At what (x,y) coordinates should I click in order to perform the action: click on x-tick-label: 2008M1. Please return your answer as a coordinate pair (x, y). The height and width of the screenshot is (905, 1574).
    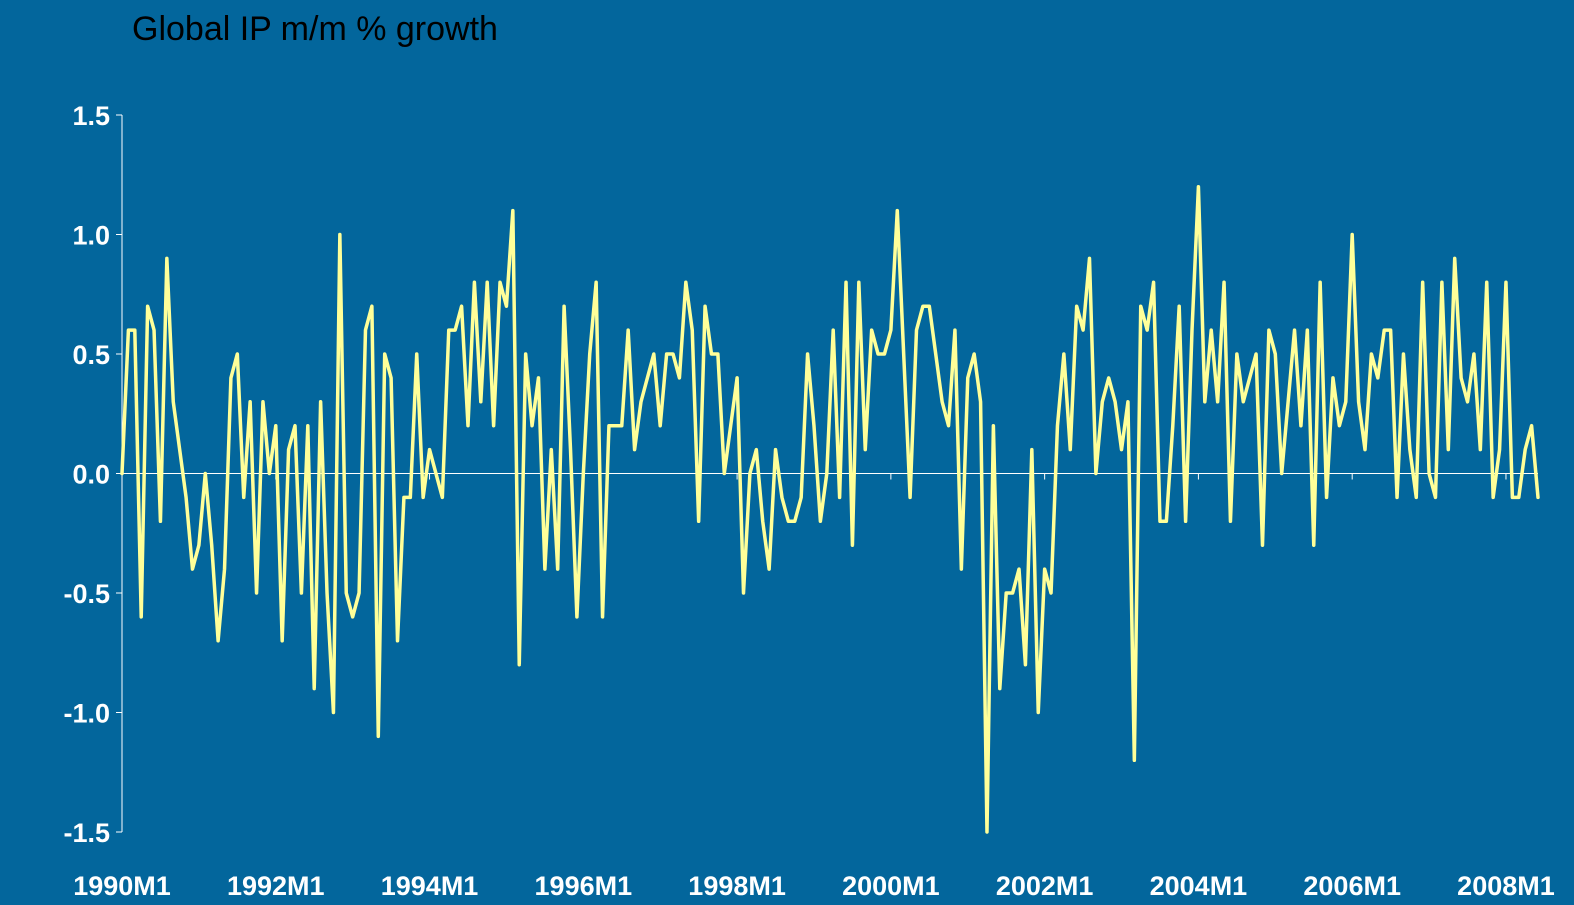
    Looking at the image, I should click on (1506, 886).